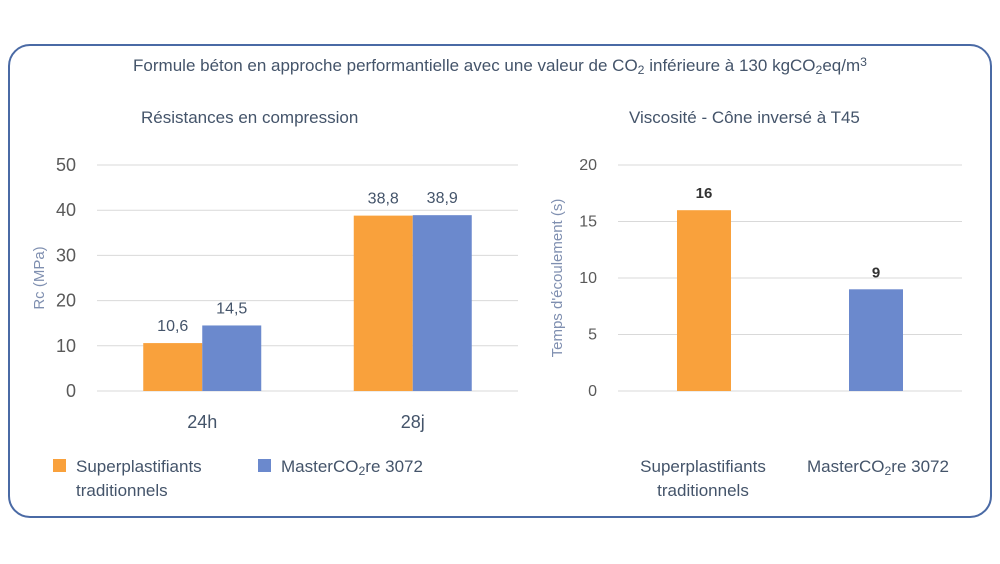  Describe the element at coordinates (588, 165) in the screenshot. I see `chart2-ytick: 20` at that location.